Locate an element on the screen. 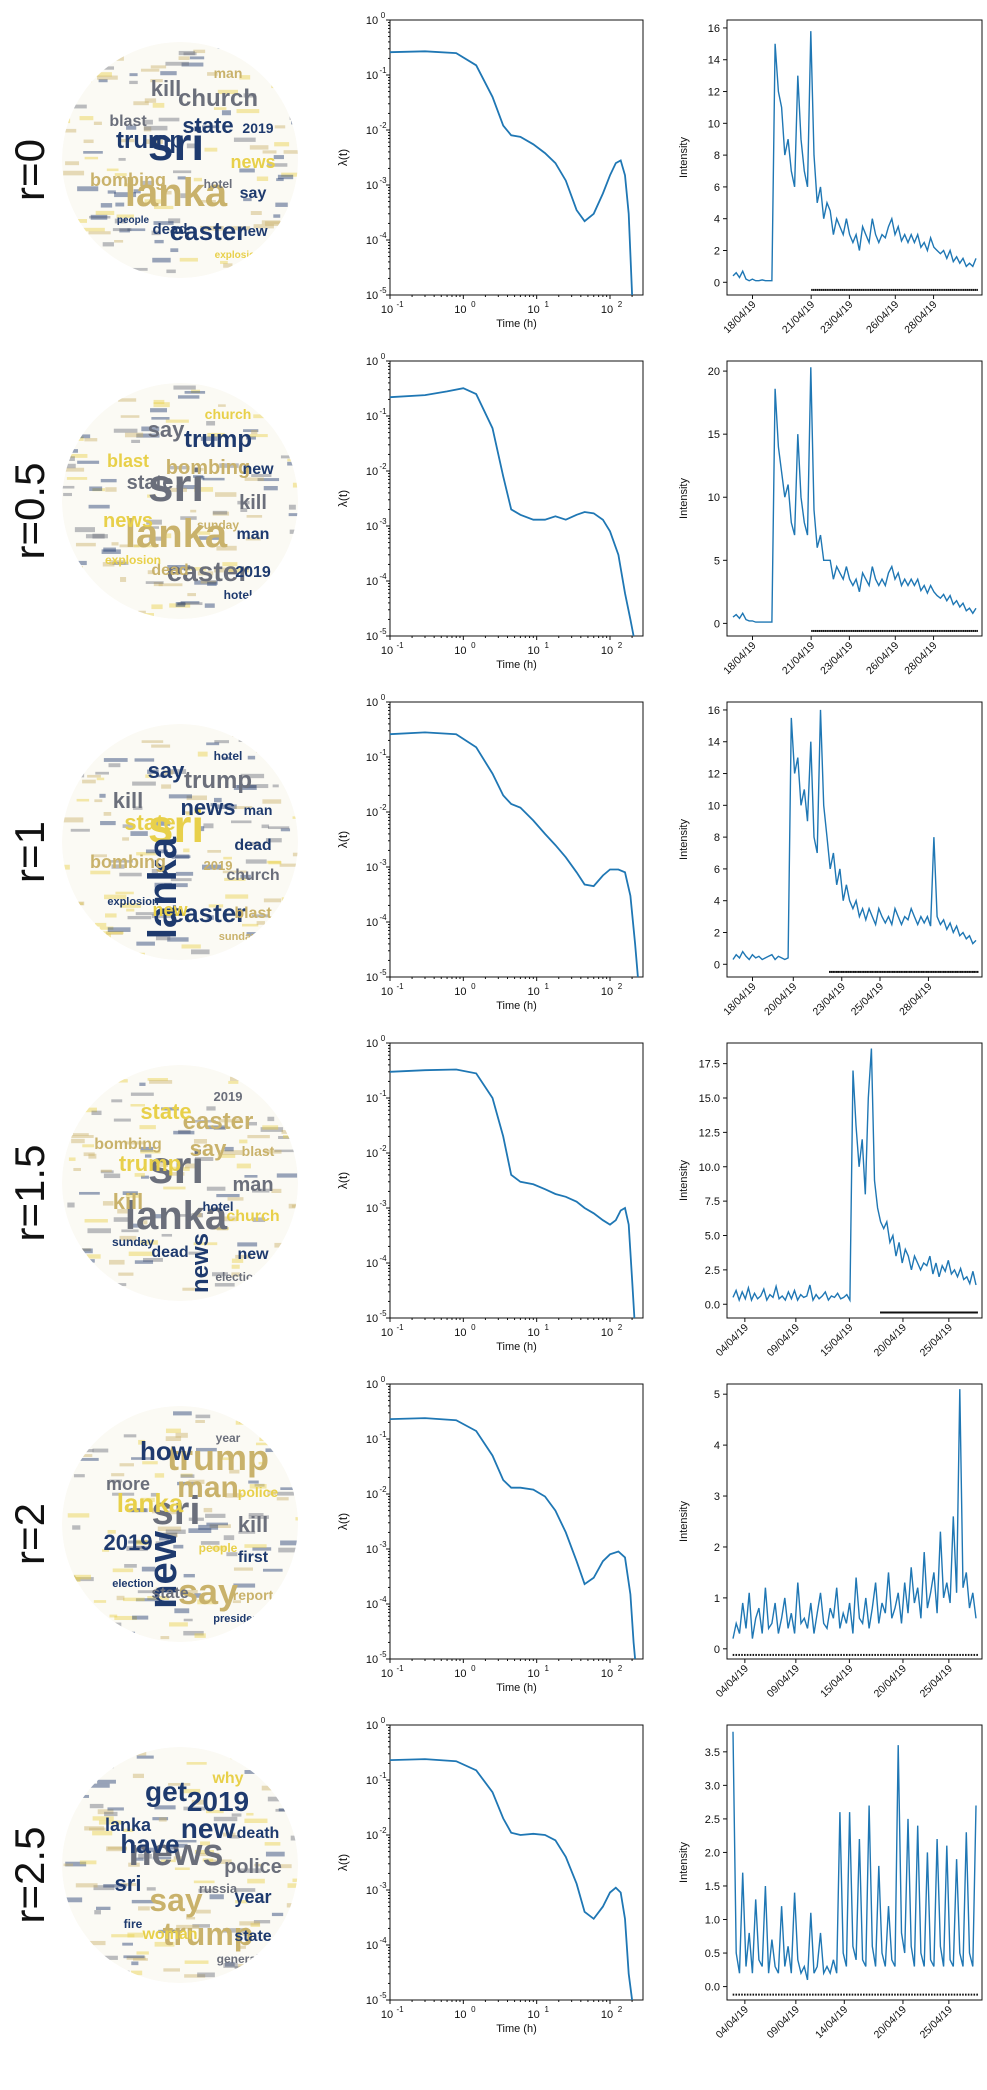 The image size is (987, 2090). intensity-y-tick-label: 6 is located at coordinates (717, 870).